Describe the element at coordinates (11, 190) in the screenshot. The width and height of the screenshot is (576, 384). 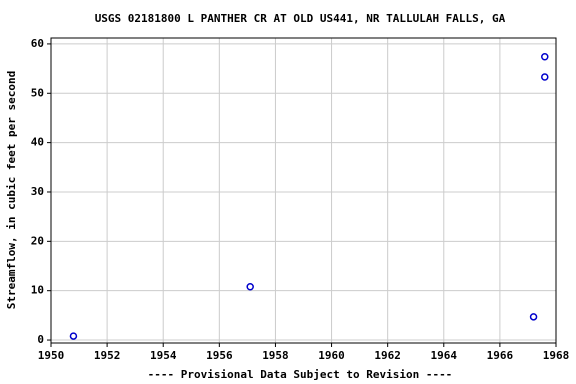
I see `y-axis-label: Streamflow, in cubic feet per second` at that location.